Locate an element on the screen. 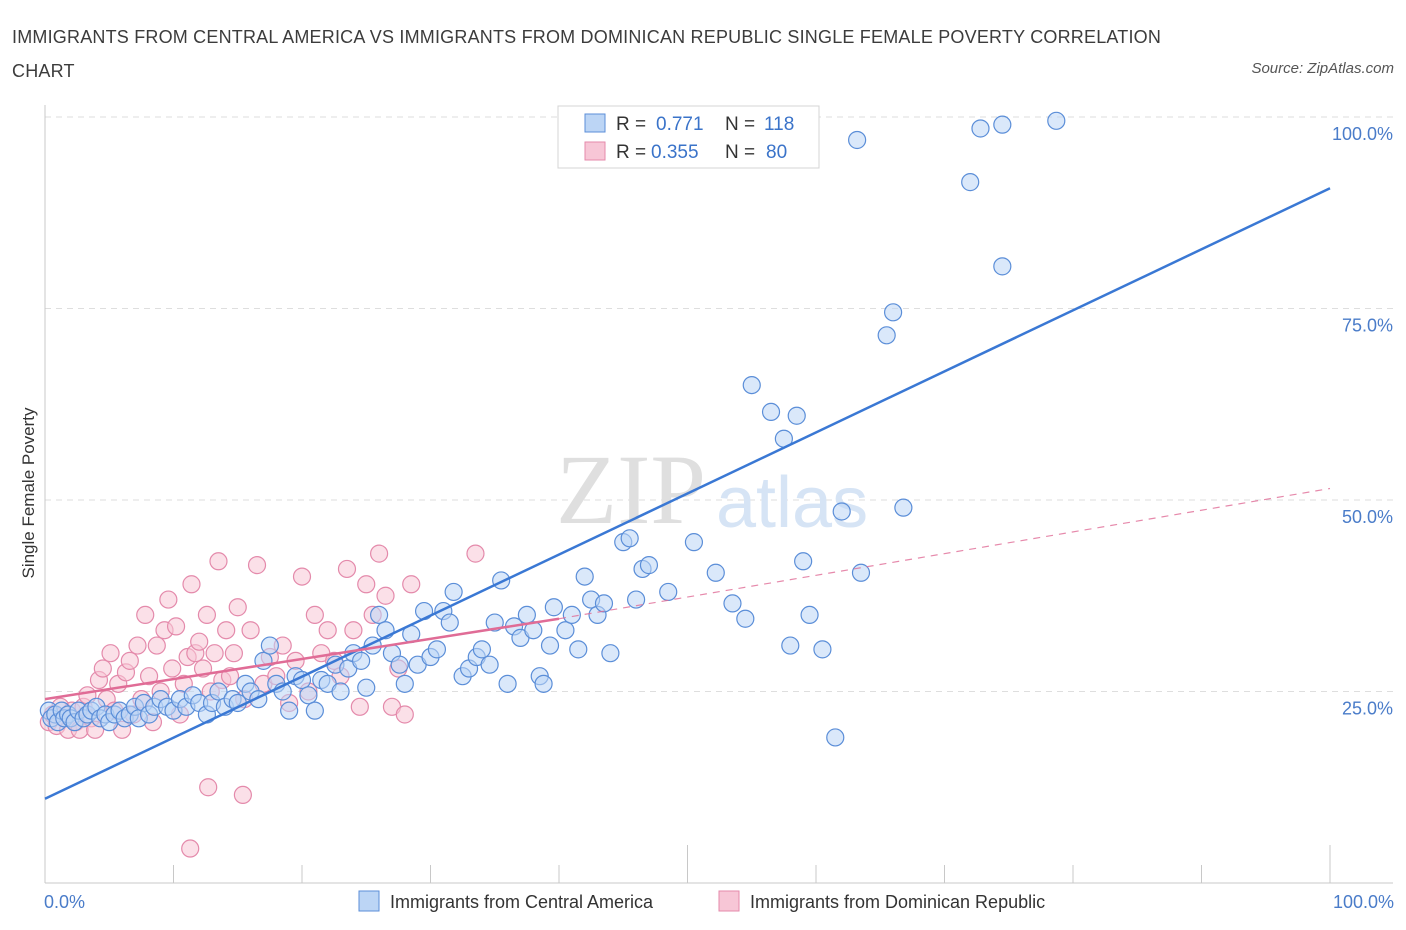 This screenshot has width=1406, height=930. source-label: Source: ZipAtlas.com is located at coordinates (1322, 68).